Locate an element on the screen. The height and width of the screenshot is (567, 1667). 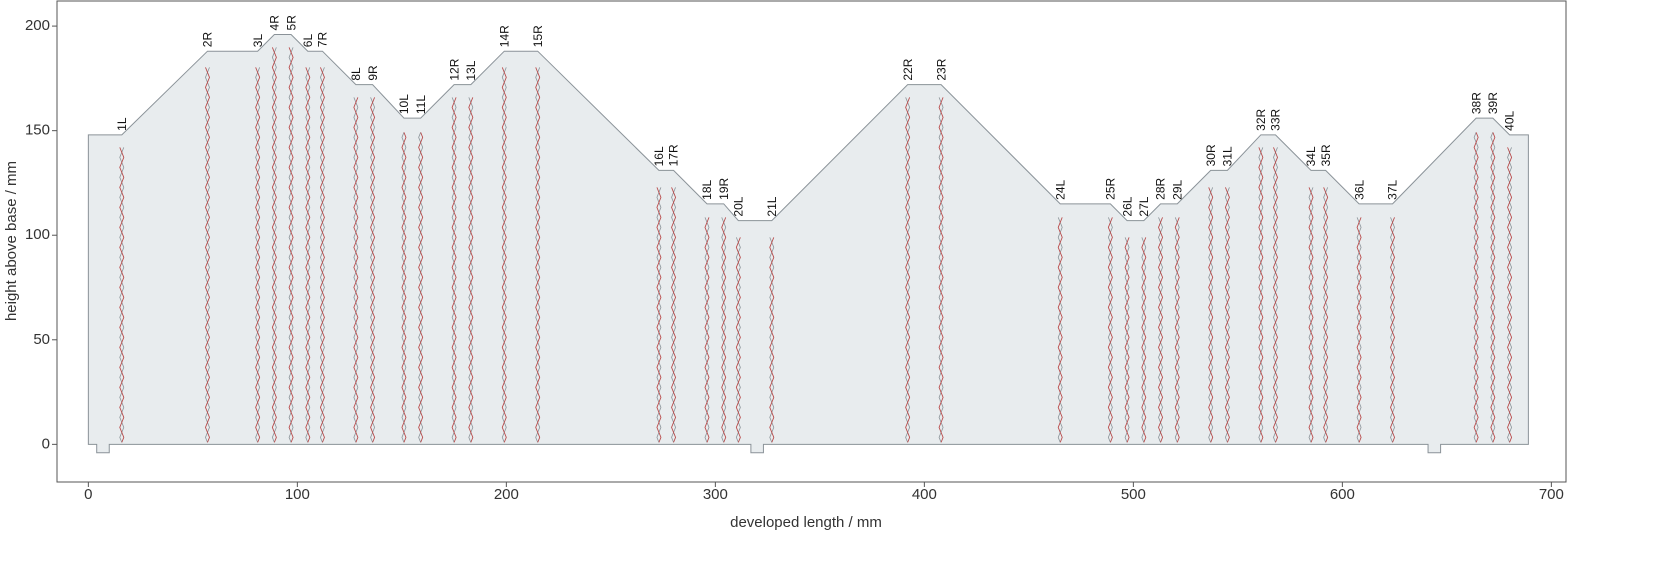
fold-label: 3L is located at coordinates (258, 41).